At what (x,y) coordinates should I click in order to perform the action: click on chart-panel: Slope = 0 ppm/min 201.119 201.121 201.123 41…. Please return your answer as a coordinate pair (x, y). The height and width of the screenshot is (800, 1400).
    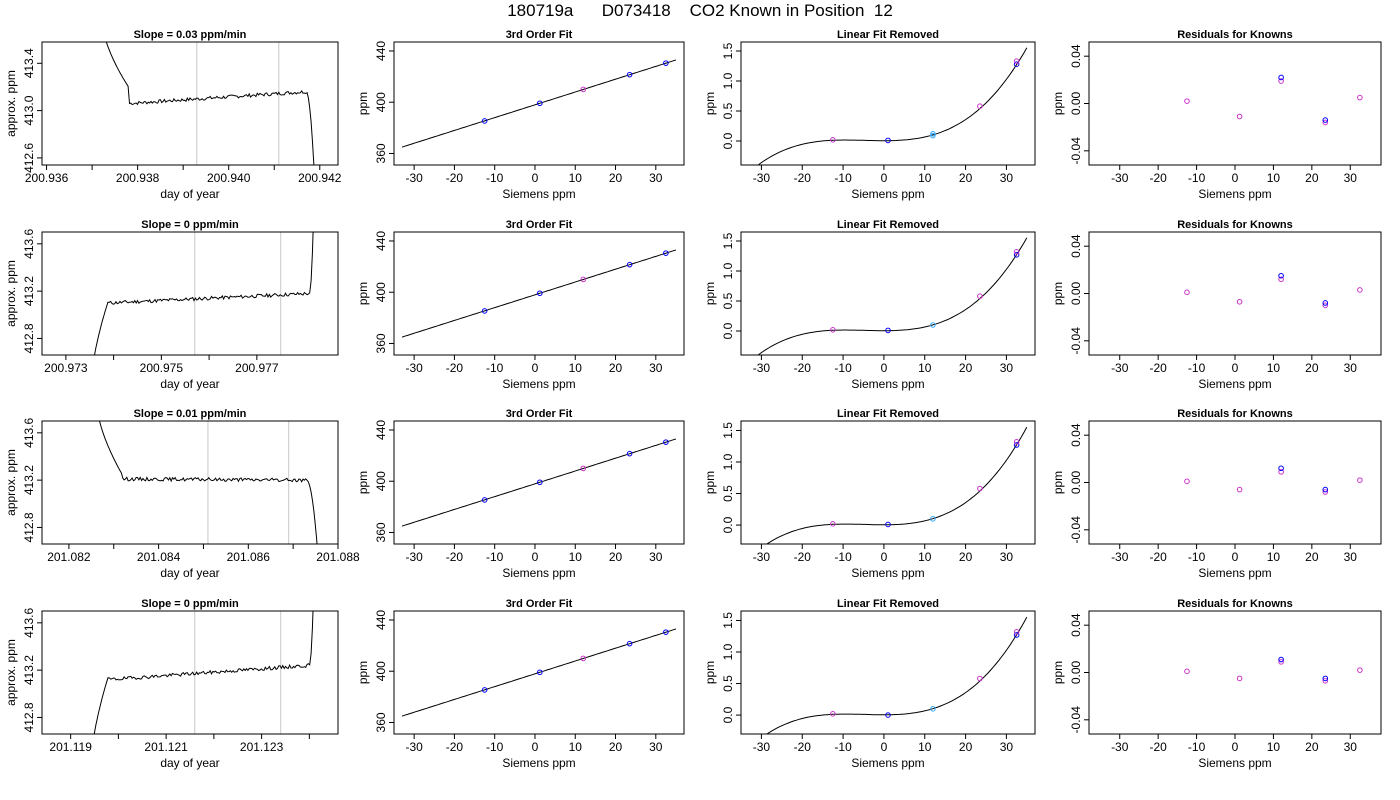
    Looking at the image, I should click on (171, 684).